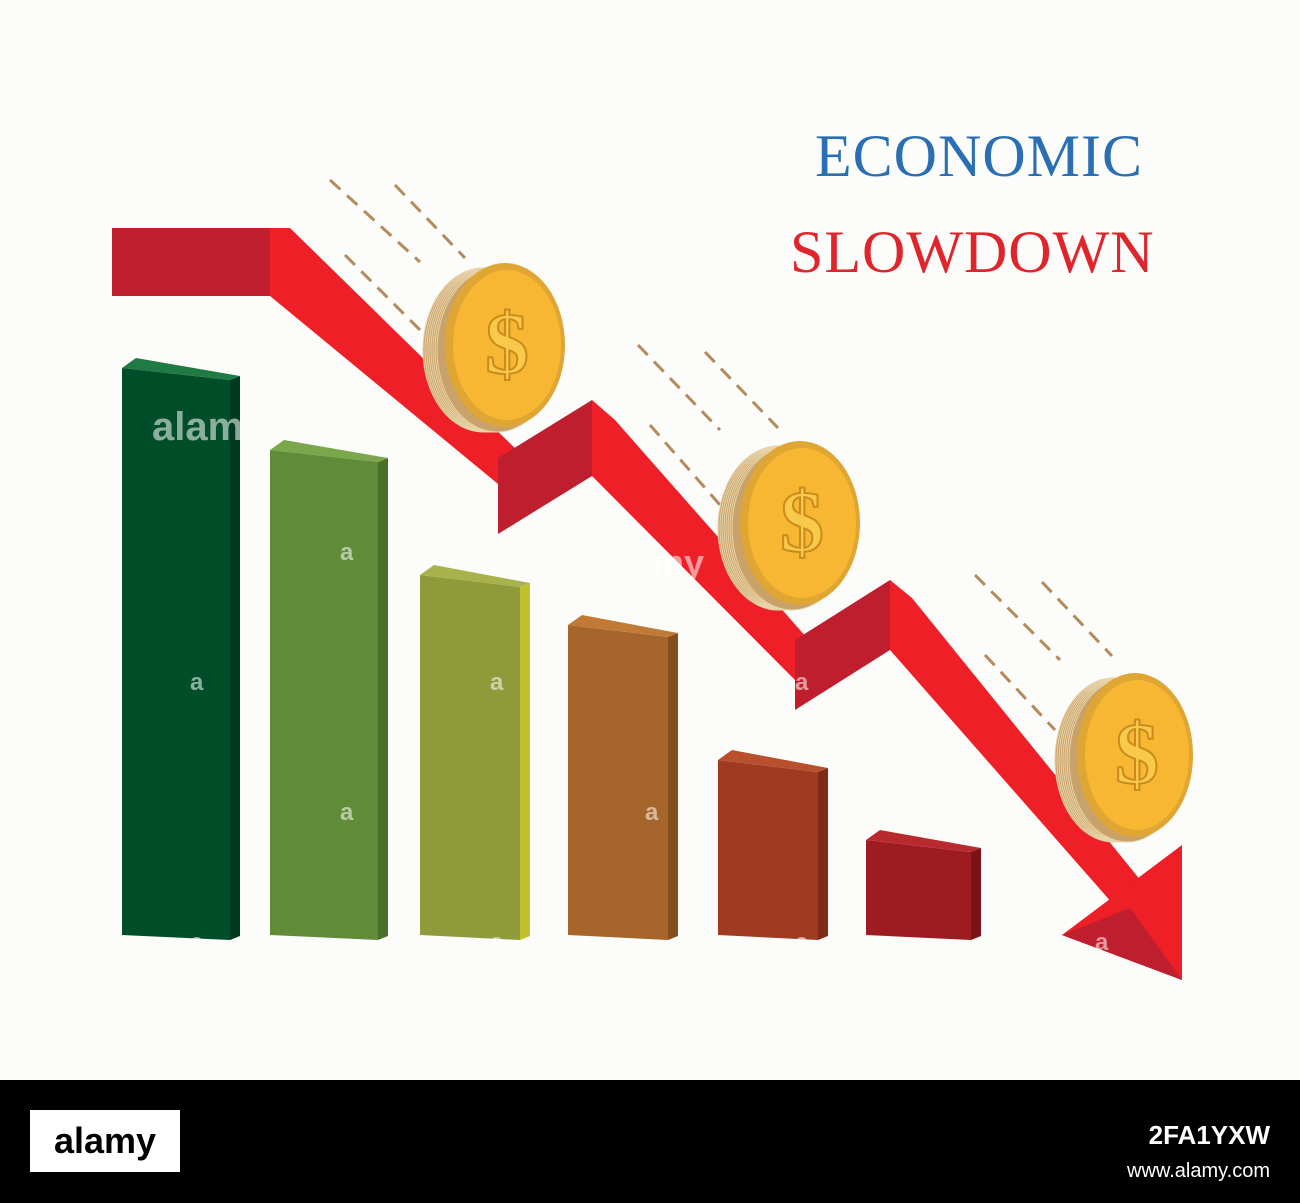  I want to click on arrow-head-shade, so click(1122, 944).